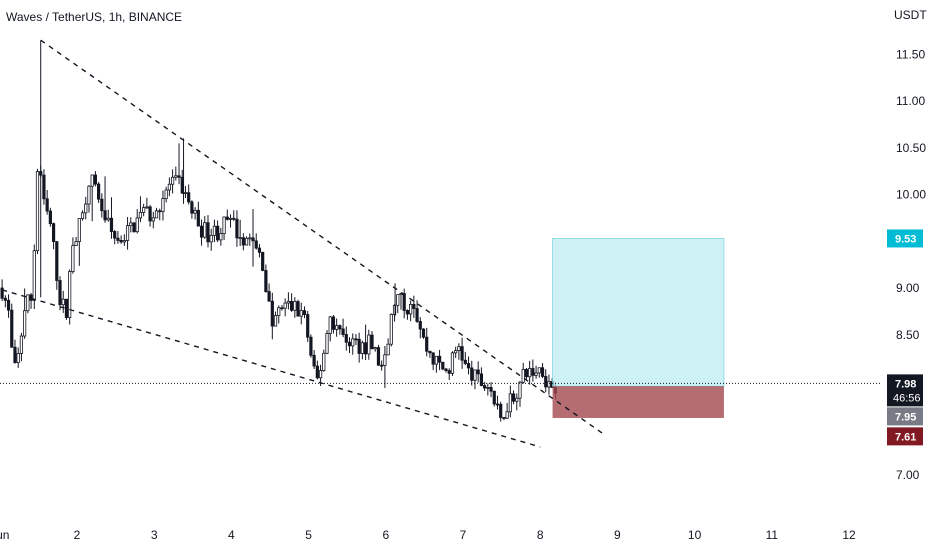  I want to click on time-axis: Jun 2 3 4 5 6 7 8 9 10 11 12, so click(428, 535).